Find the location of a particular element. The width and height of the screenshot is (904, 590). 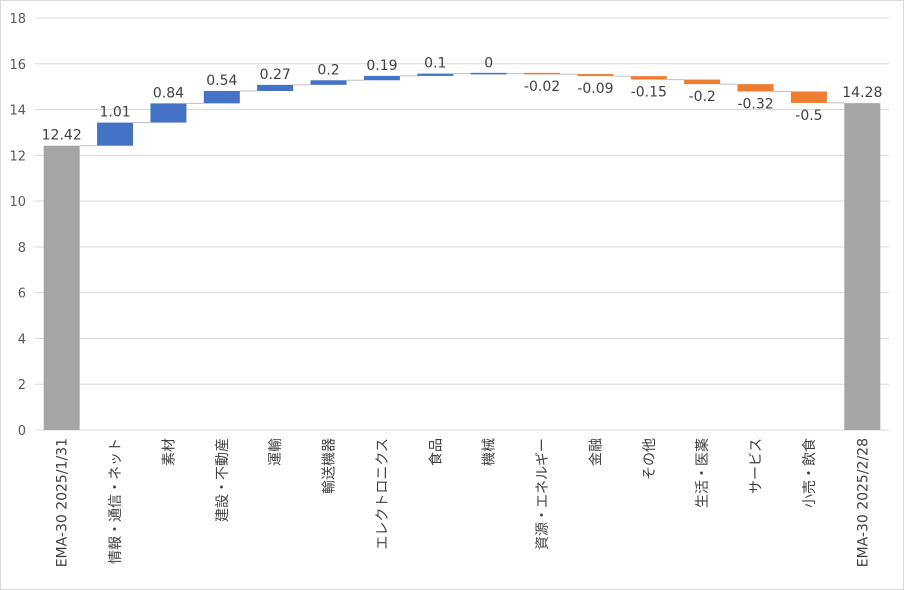

connectors is located at coordinates (462, 110).